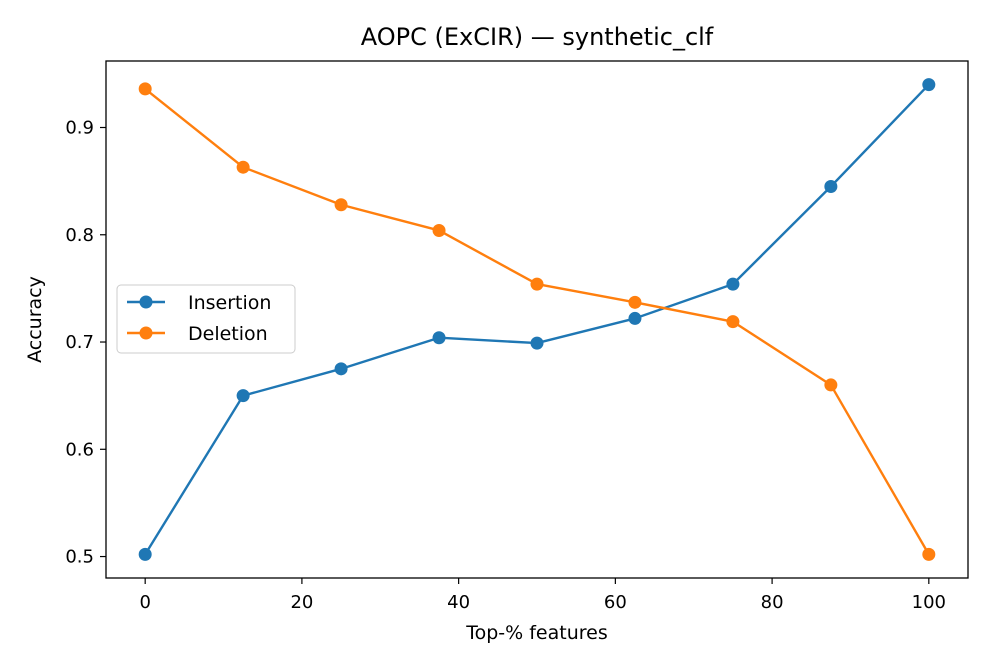 The image size is (992, 672). What do you see at coordinates (146, 333) in the screenshot?
I see `legend-marker-deletion` at bounding box center [146, 333].